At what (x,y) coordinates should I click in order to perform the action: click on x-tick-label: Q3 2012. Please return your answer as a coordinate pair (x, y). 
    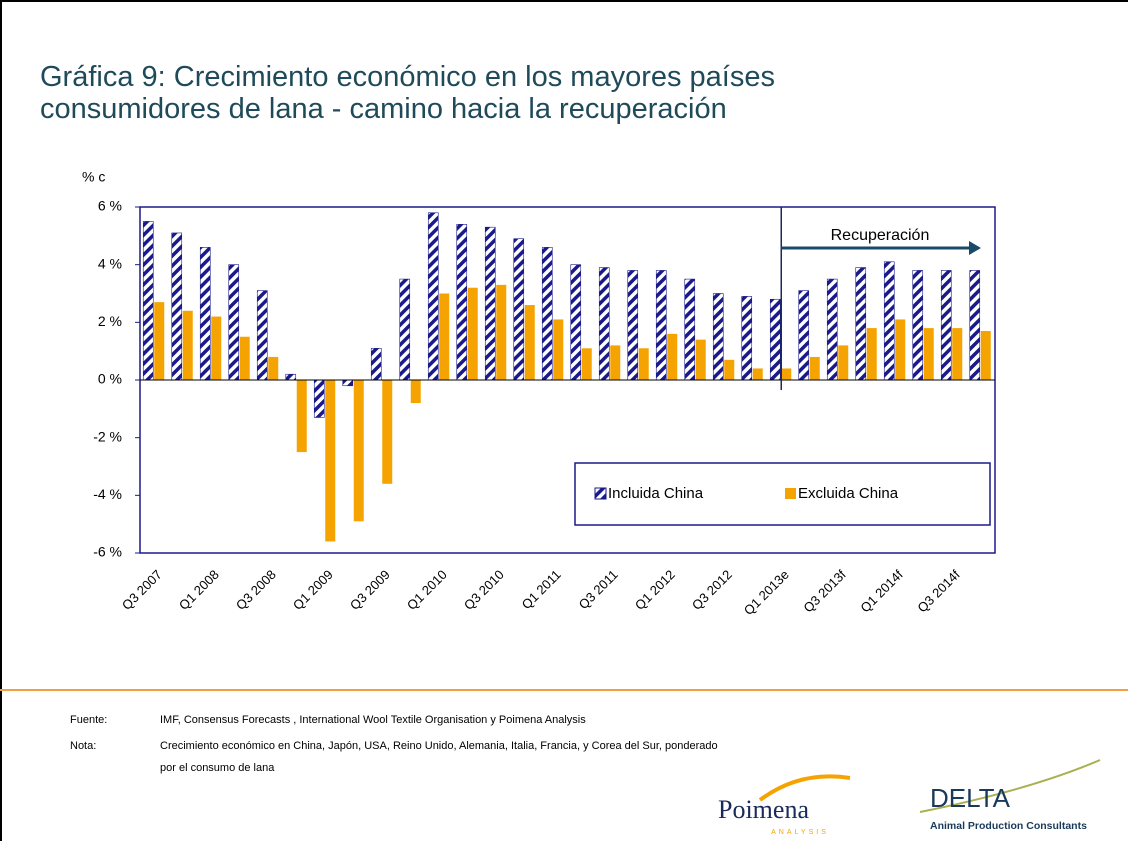
    Looking at the image, I should click on (712, 590).